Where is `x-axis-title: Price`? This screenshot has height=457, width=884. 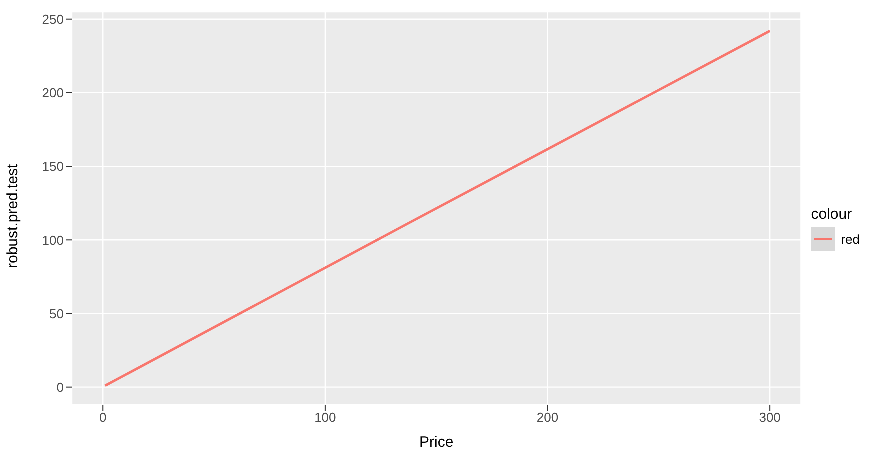
x-axis-title: Price is located at coordinates (437, 442).